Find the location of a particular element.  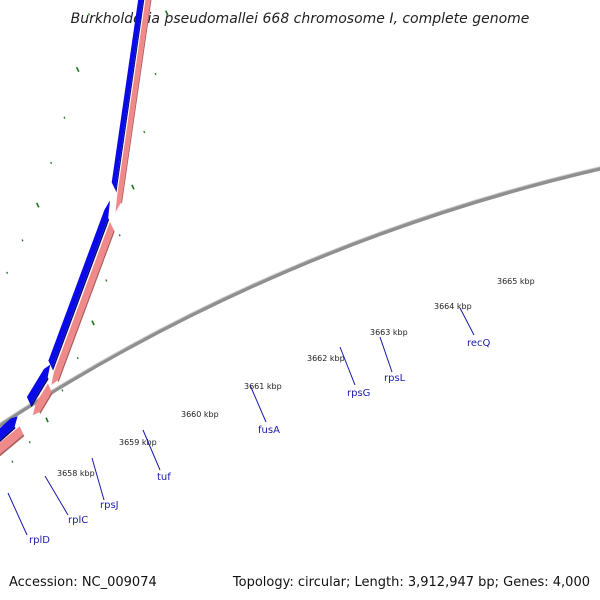

accession-text: Accession: NC_009074 is located at coordinates (83, 582).